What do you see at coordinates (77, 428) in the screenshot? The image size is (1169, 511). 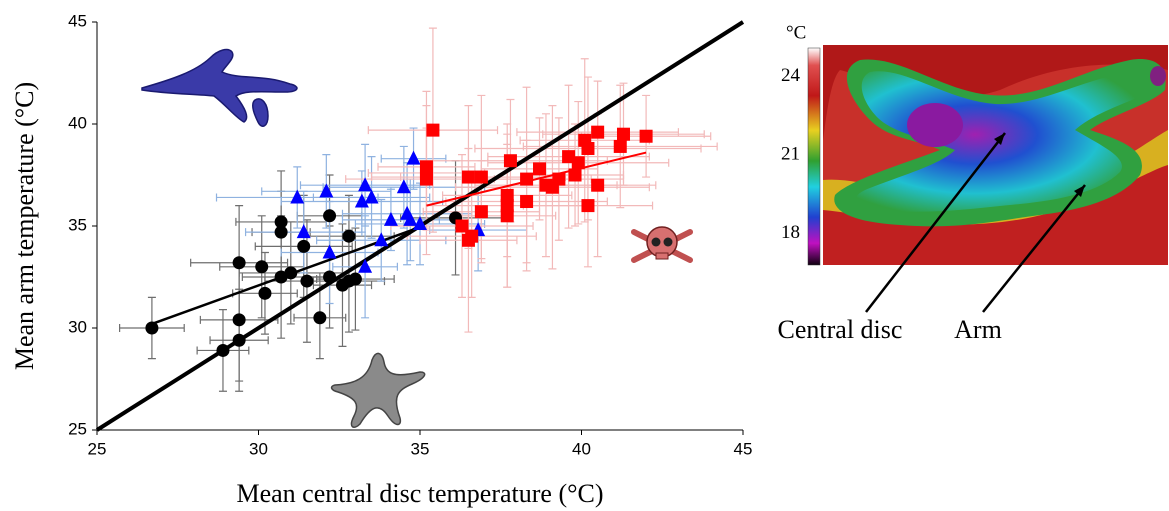 I see `y-tick-label: 25` at bounding box center [77, 428].